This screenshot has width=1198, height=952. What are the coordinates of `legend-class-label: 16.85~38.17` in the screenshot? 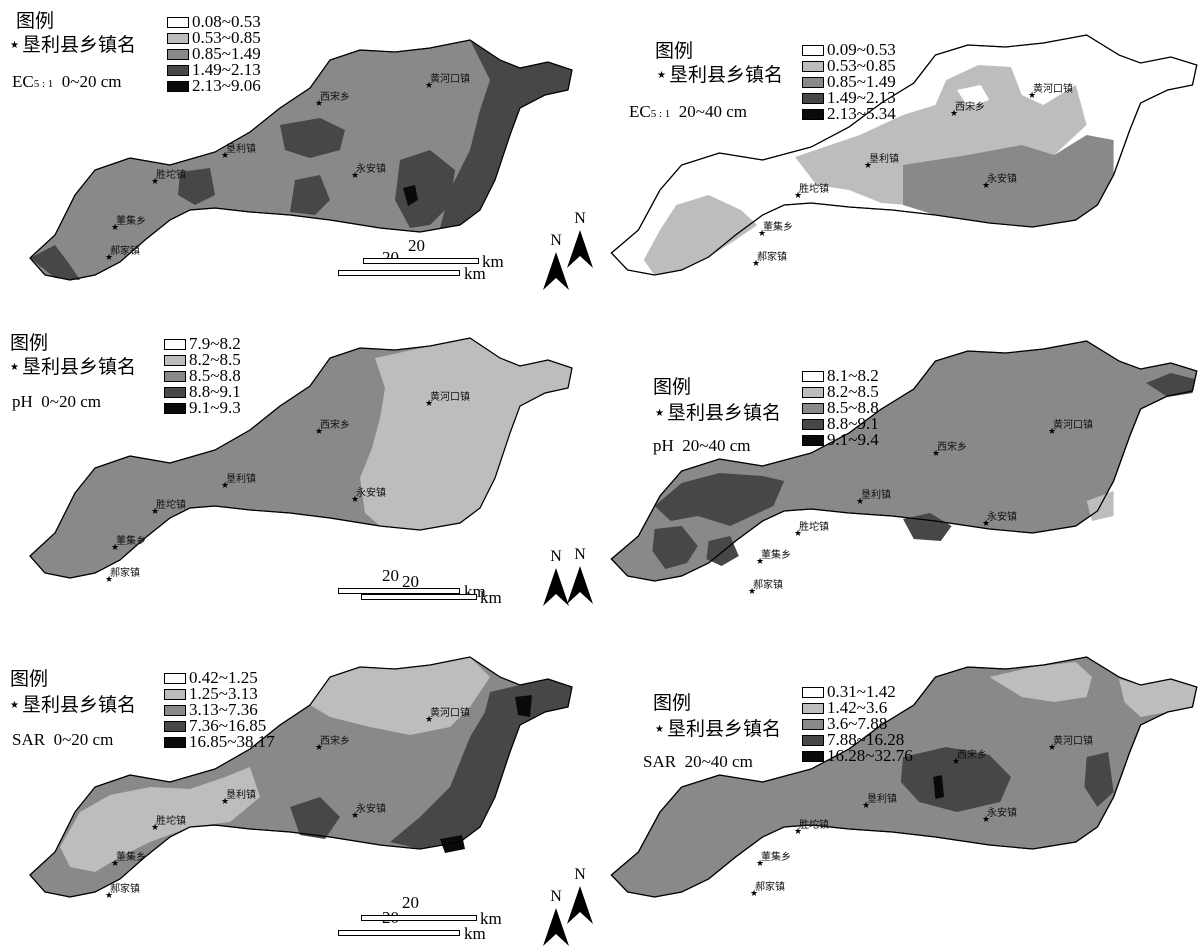 It's located at (232, 741).